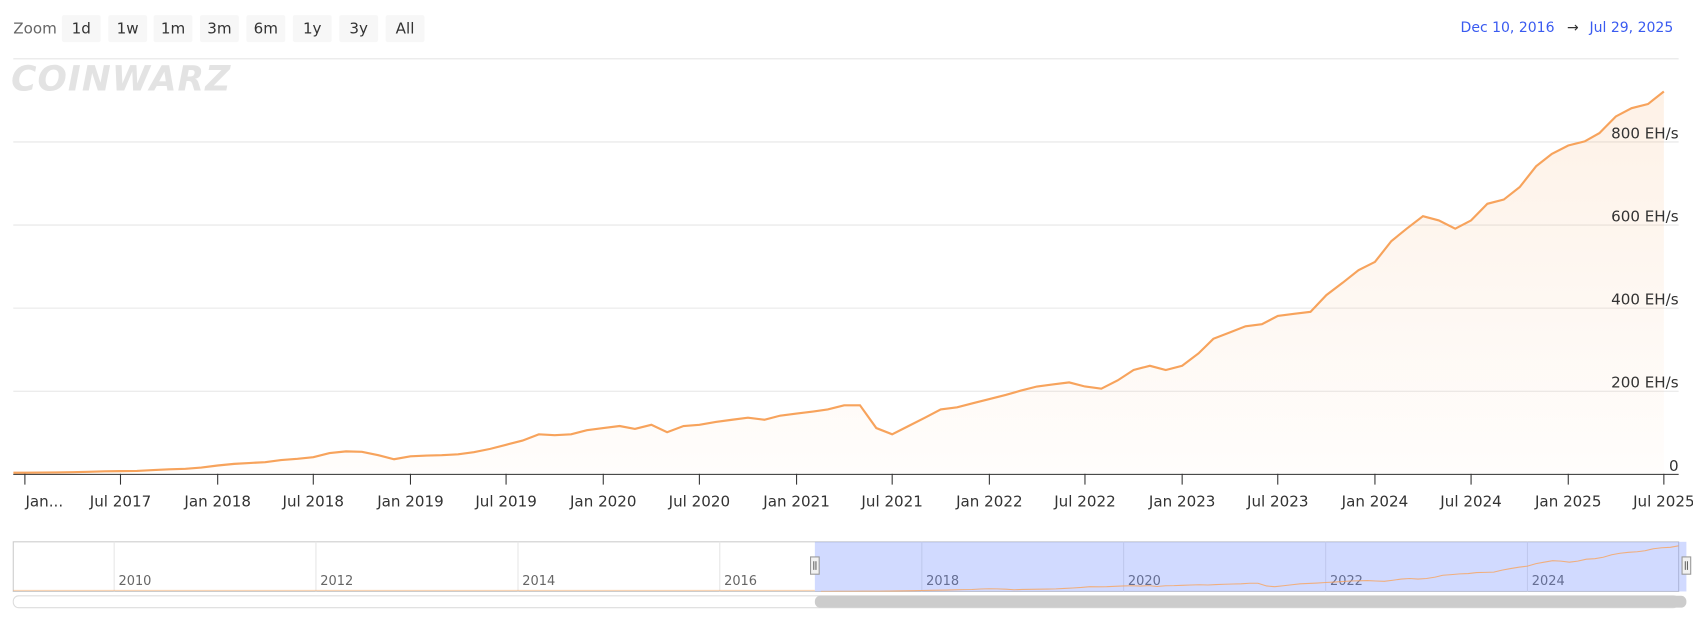  What do you see at coordinates (1250, 601) in the screenshot?
I see `scrollbar-thumb` at bounding box center [1250, 601].